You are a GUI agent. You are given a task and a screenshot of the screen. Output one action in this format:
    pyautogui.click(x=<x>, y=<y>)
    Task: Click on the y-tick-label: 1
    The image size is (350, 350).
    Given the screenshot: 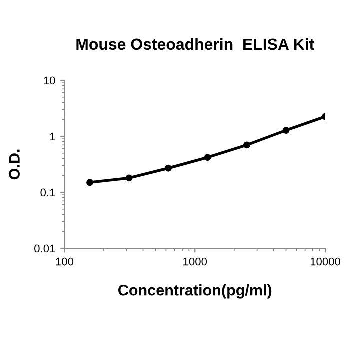 What is the action you would take?
    pyautogui.click(x=53, y=136)
    